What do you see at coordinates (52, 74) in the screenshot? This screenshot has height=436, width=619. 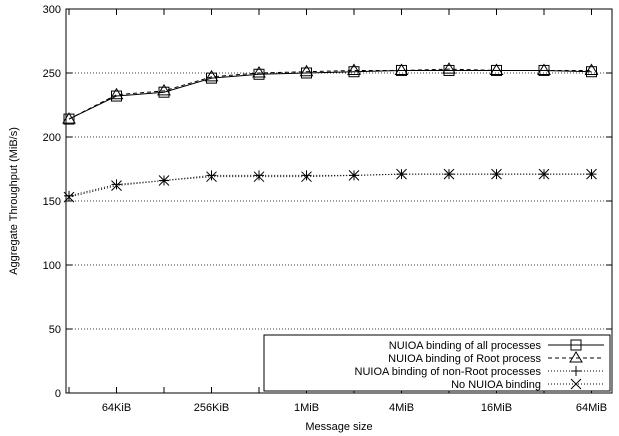 I see `y-tick-label: 250` at bounding box center [52, 74].